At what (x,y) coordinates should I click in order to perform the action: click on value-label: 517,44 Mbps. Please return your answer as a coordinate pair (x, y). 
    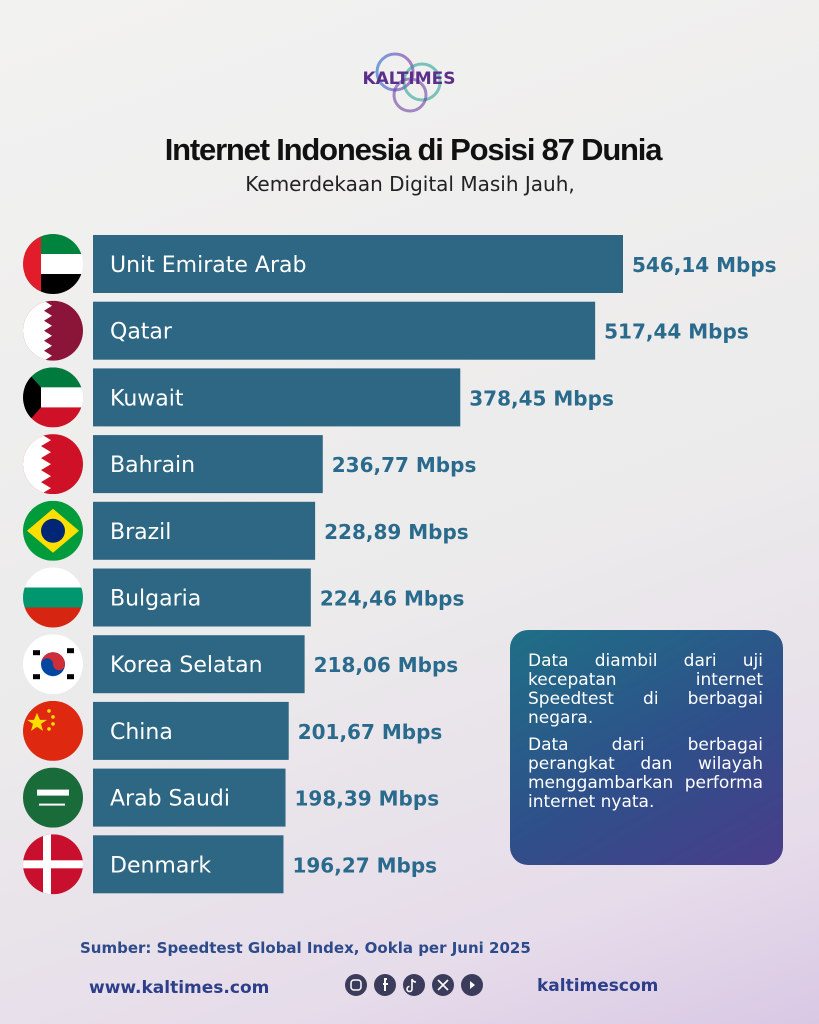
    Looking at the image, I should click on (676, 332).